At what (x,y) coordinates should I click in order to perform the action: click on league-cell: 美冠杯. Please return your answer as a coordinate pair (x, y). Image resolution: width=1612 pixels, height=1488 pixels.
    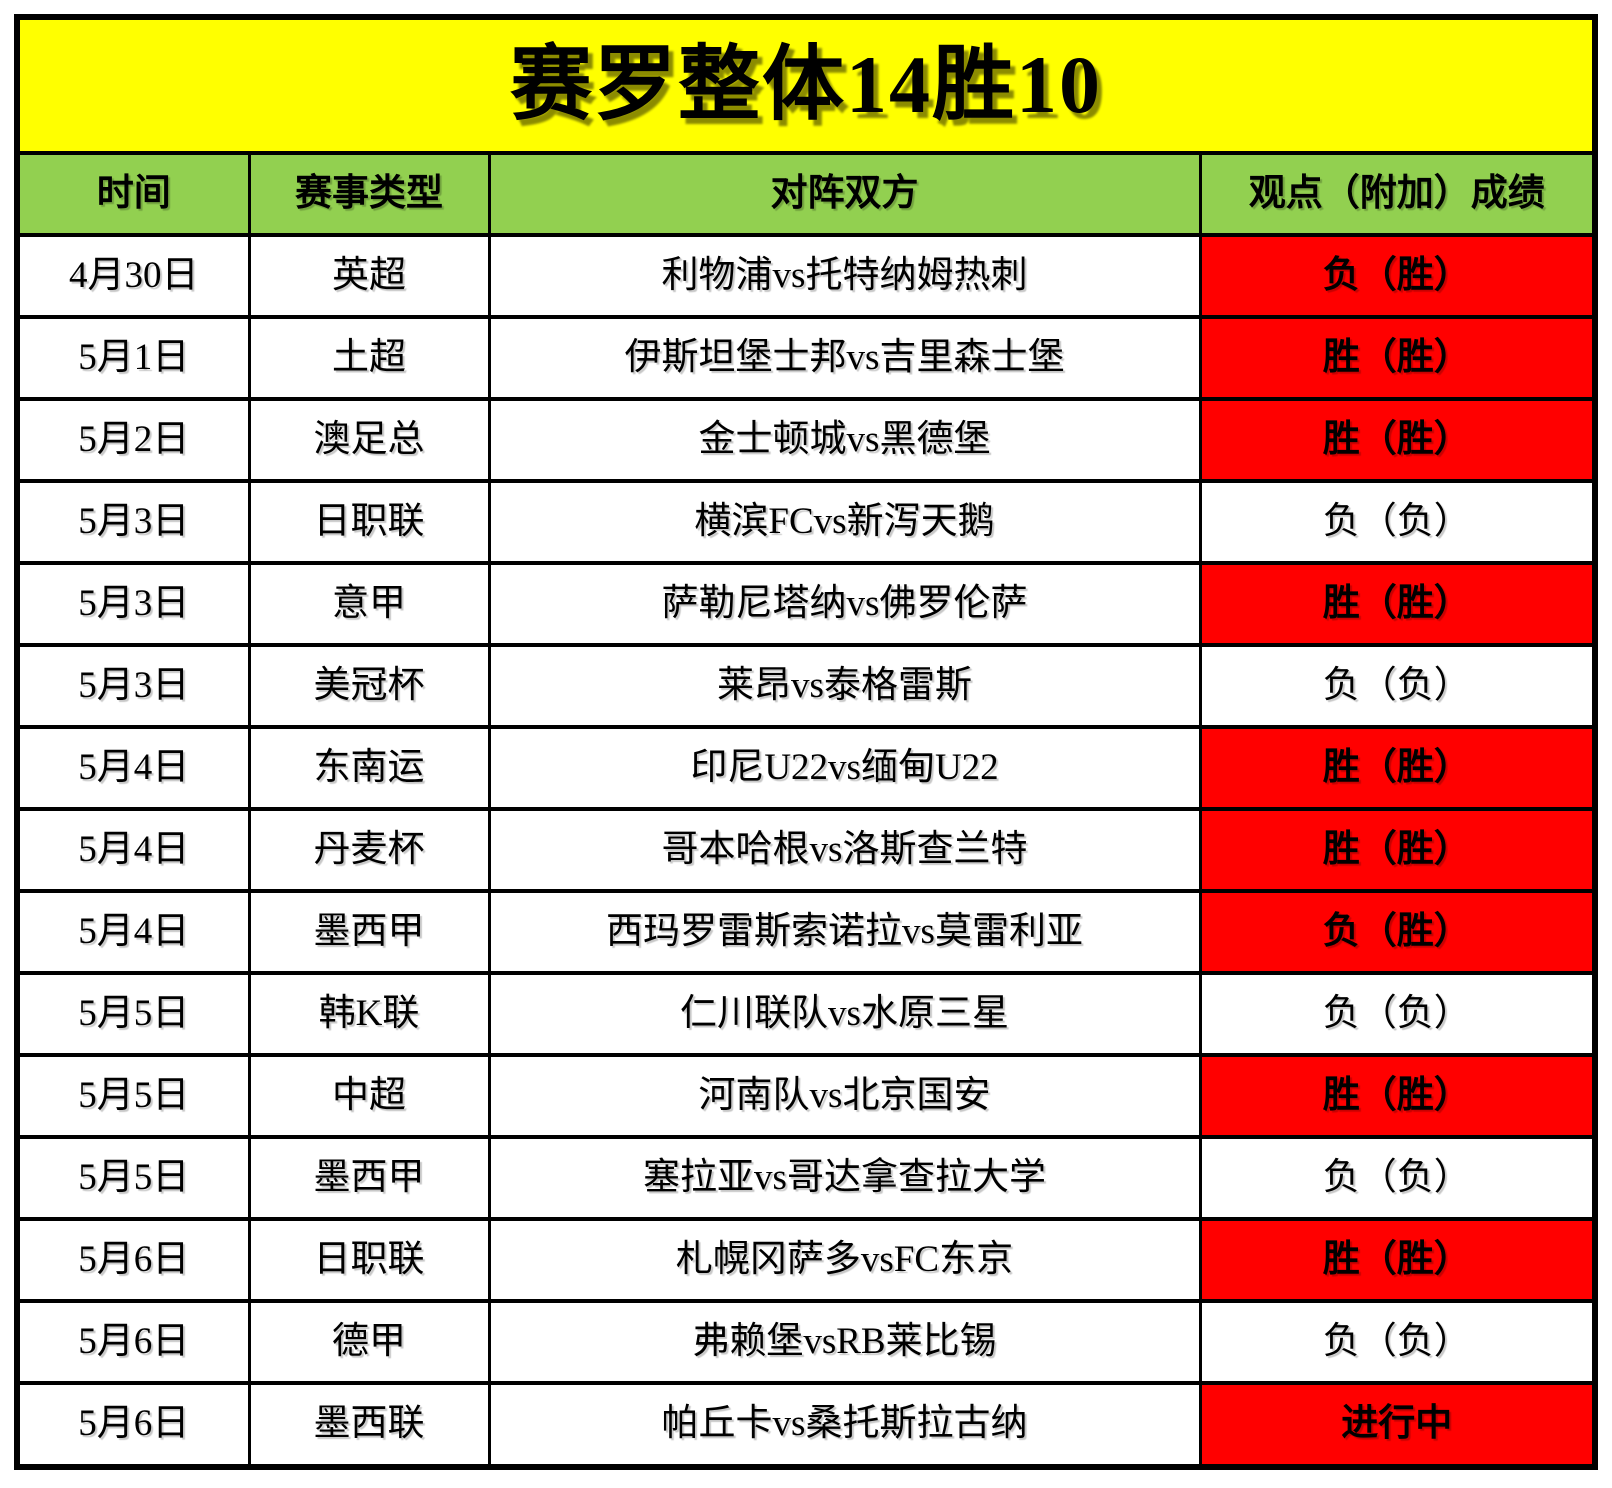
    Looking at the image, I should click on (369, 686).